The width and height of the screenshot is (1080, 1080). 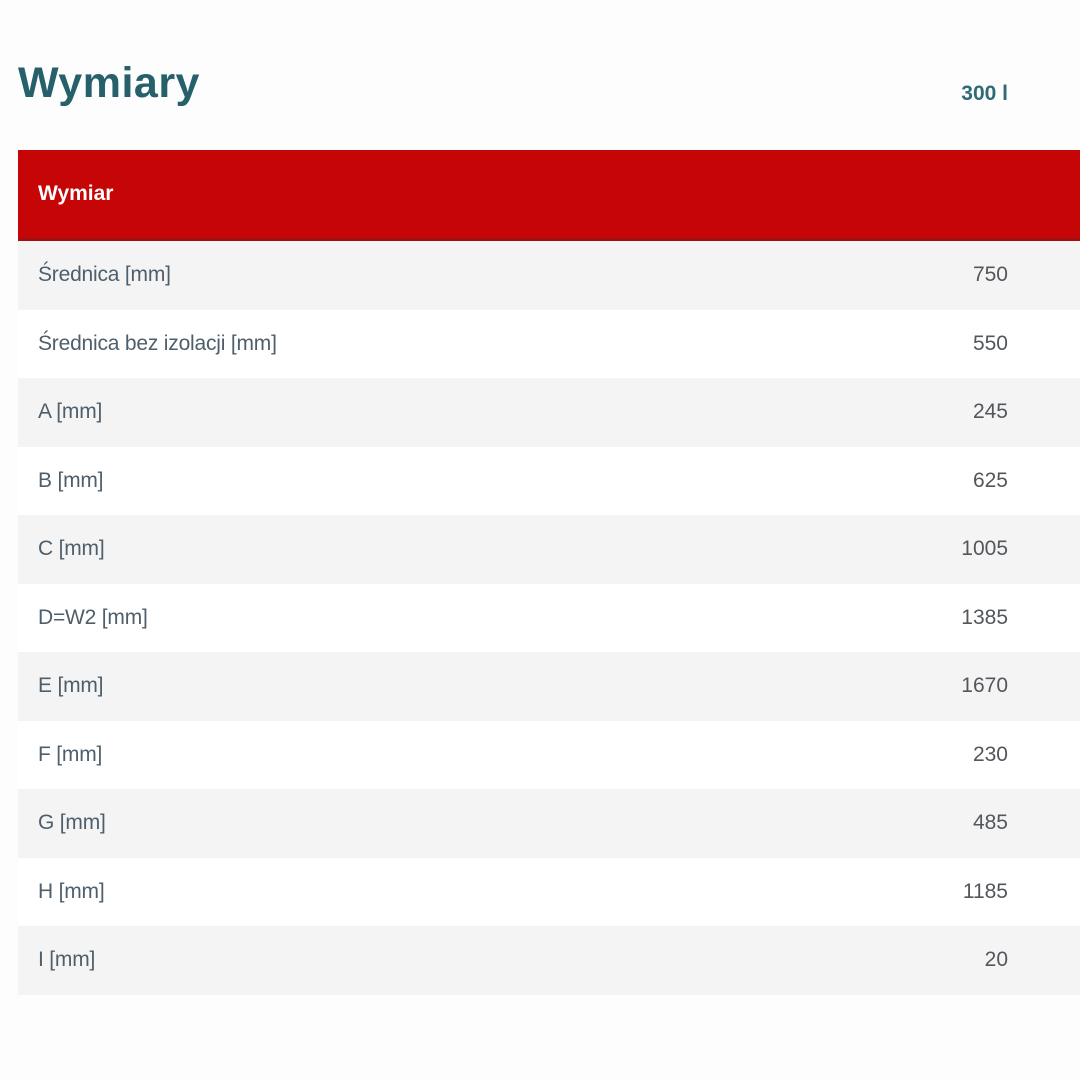 What do you see at coordinates (990, 823) in the screenshot?
I see `dimension-value: 485` at bounding box center [990, 823].